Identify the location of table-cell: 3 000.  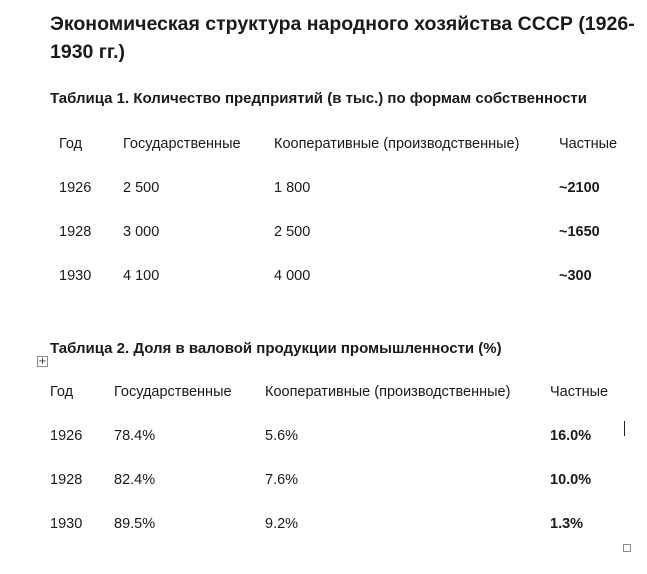
(141, 232).